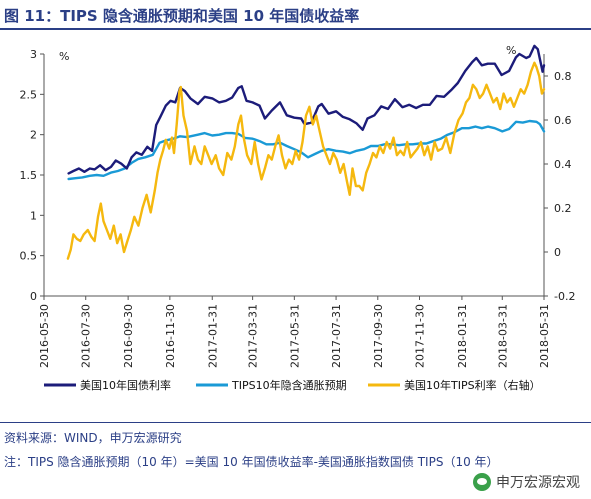  I want to click on y-right-unit: %, so click(511, 50).